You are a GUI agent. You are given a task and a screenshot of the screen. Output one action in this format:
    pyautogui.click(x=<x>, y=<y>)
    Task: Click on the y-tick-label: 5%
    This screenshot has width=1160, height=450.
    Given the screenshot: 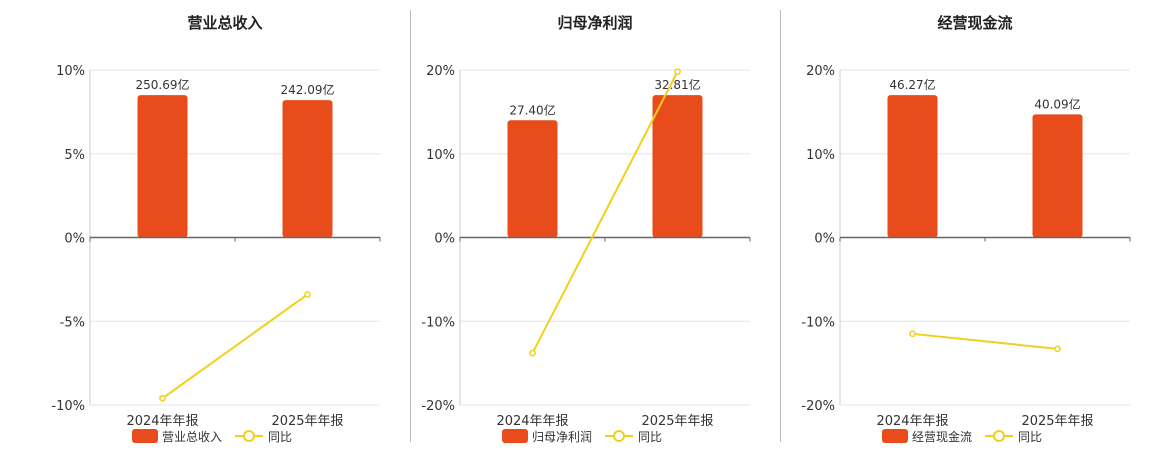 What is the action you would take?
    pyautogui.click(x=74, y=155)
    